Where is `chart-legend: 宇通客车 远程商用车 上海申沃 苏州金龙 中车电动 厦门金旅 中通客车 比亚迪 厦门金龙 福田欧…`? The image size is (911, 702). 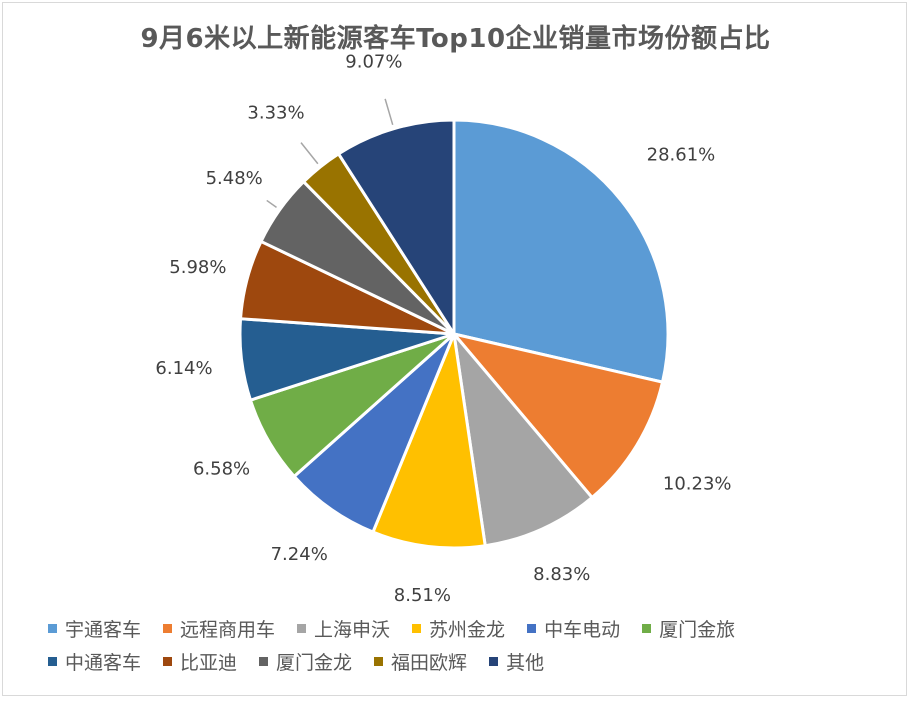 chart-legend: 宇通客车 远程商用车 上海申沃 苏州金龙 中车电动 厦门金旅 中通客车 比亚迪 厦门金龙 福田欧… is located at coordinates (468, 645).